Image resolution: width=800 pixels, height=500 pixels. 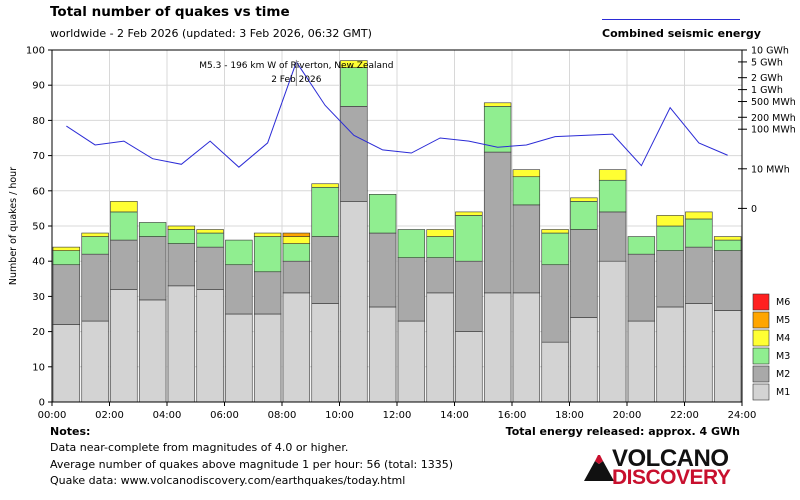 I want to click on x-tick-label: 04:00, so click(x=167, y=415).